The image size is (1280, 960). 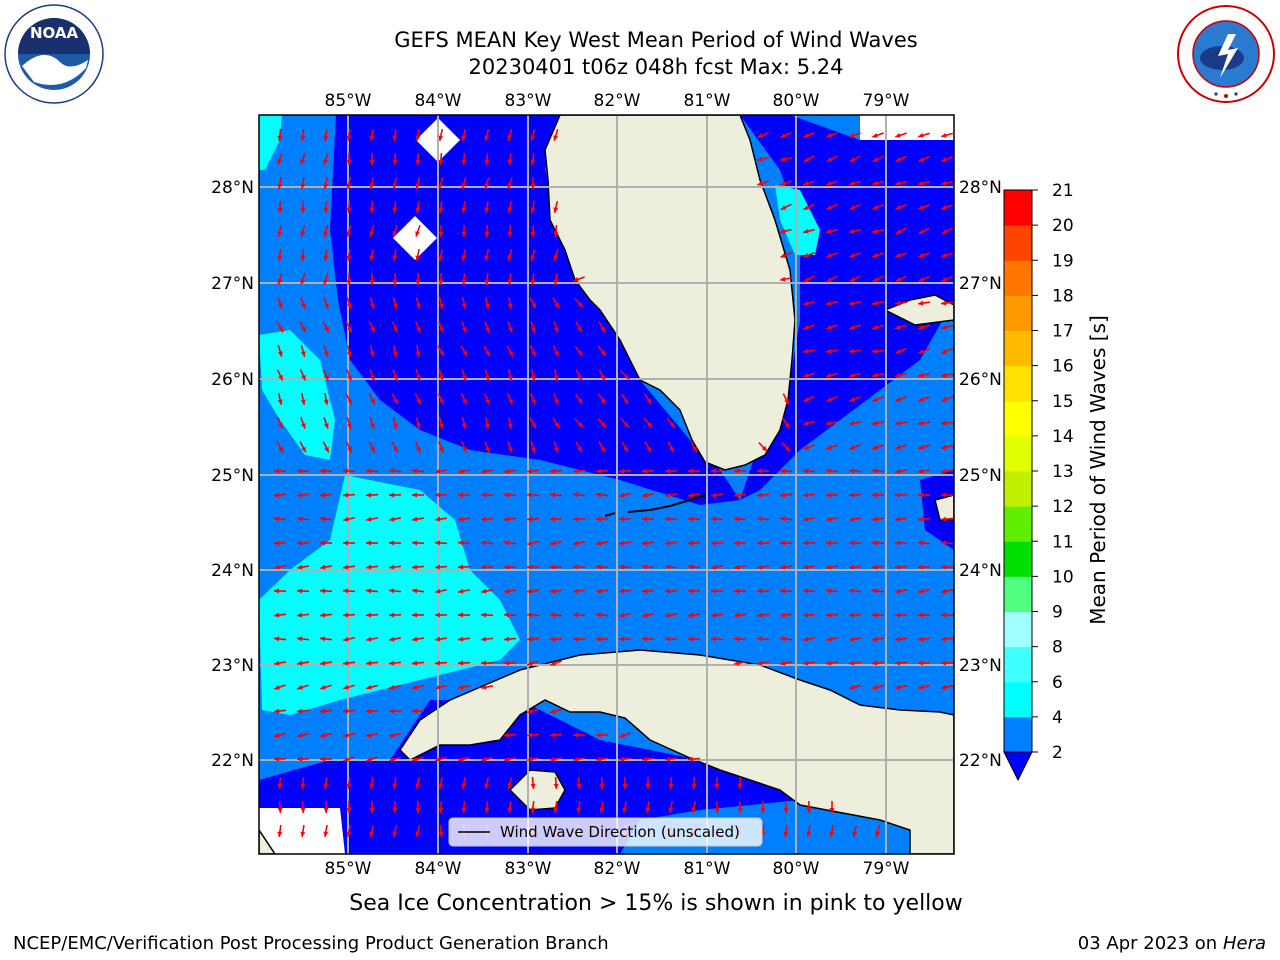 I want to click on colorbar-tick-label: 19, so click(x=1063, y=261).